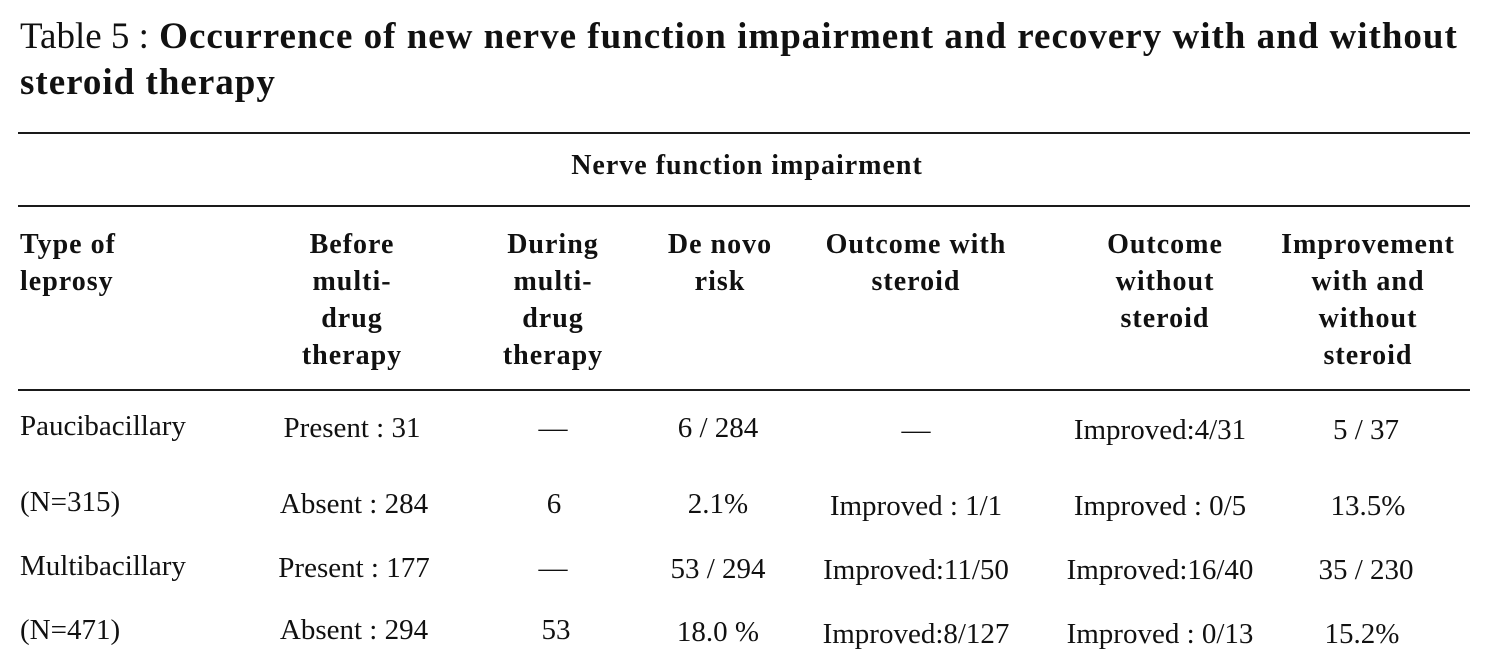  What do you see at coordinates (720, 263) in the screenshot?
I see `header-de-novo-risk: De novo risk` at bounding box center [720, 263].